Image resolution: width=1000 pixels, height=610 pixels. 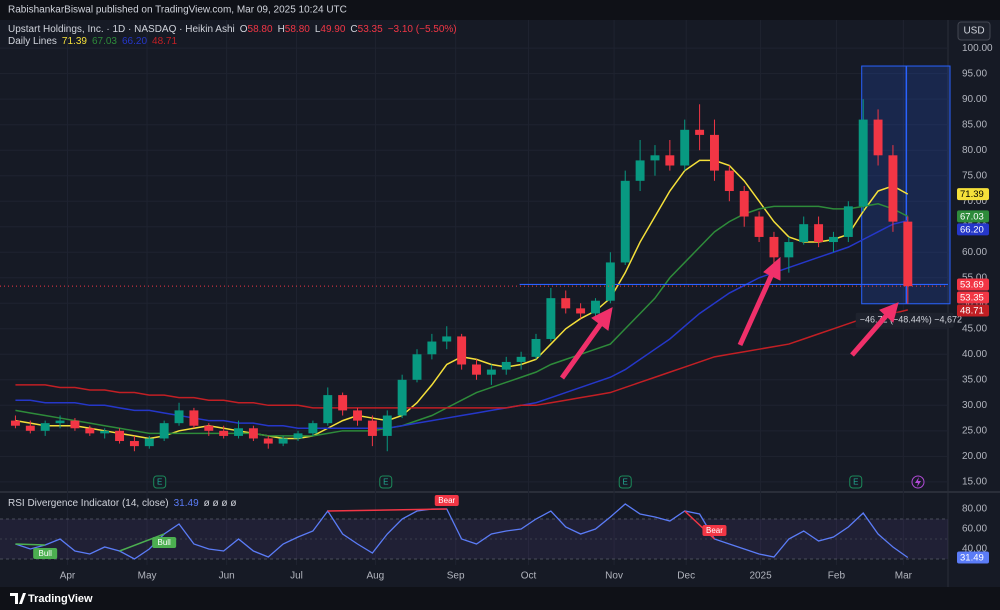 What do you see at coordinates (332, 29) in the screenshot?
I see `ohlc-value: 49.90` at bounding box center [332, 29].